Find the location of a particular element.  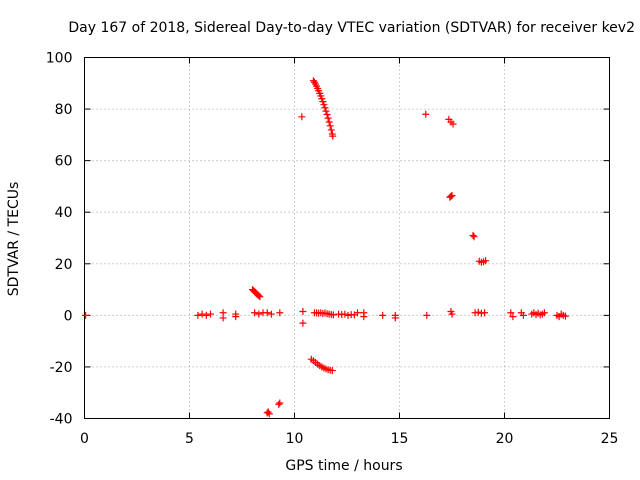

y-axis-label: SDTVAR / TECUs is located at coordinates (14, 239).